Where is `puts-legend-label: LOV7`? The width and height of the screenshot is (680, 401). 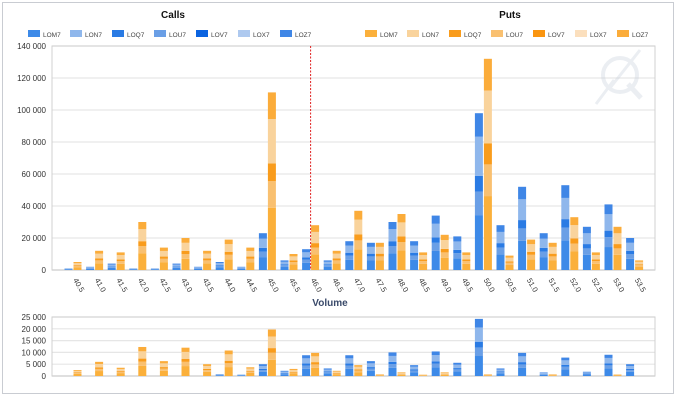 puts-legend-label: LOV7 is located at coordinates (556, 35).